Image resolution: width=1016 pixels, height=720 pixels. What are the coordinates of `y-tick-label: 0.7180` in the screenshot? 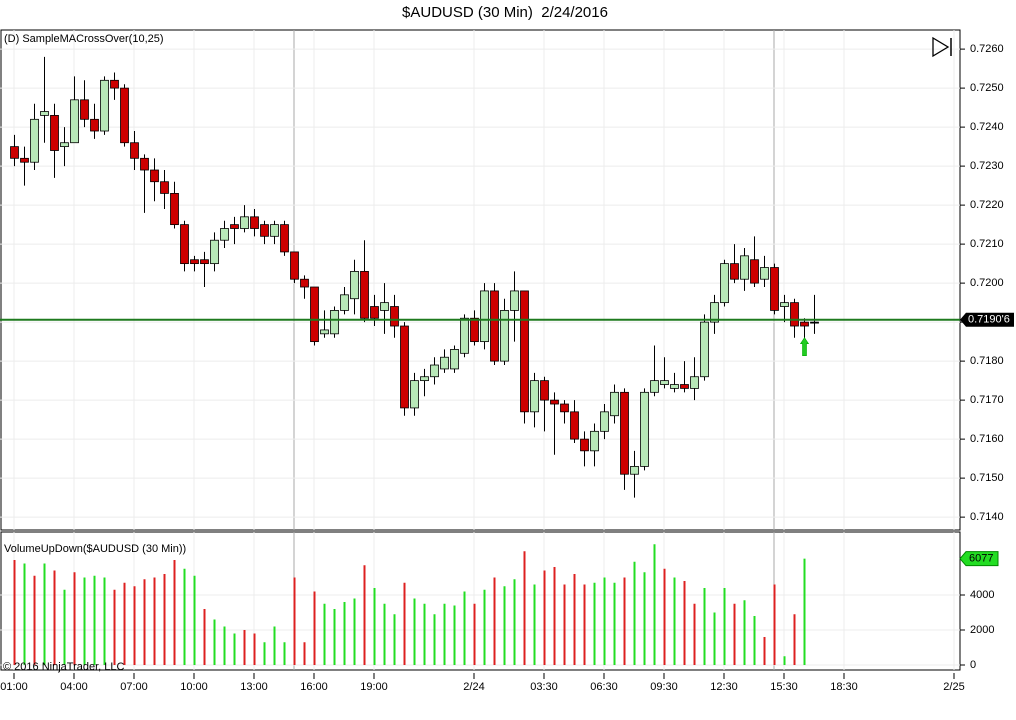 It's located at (987, 361).